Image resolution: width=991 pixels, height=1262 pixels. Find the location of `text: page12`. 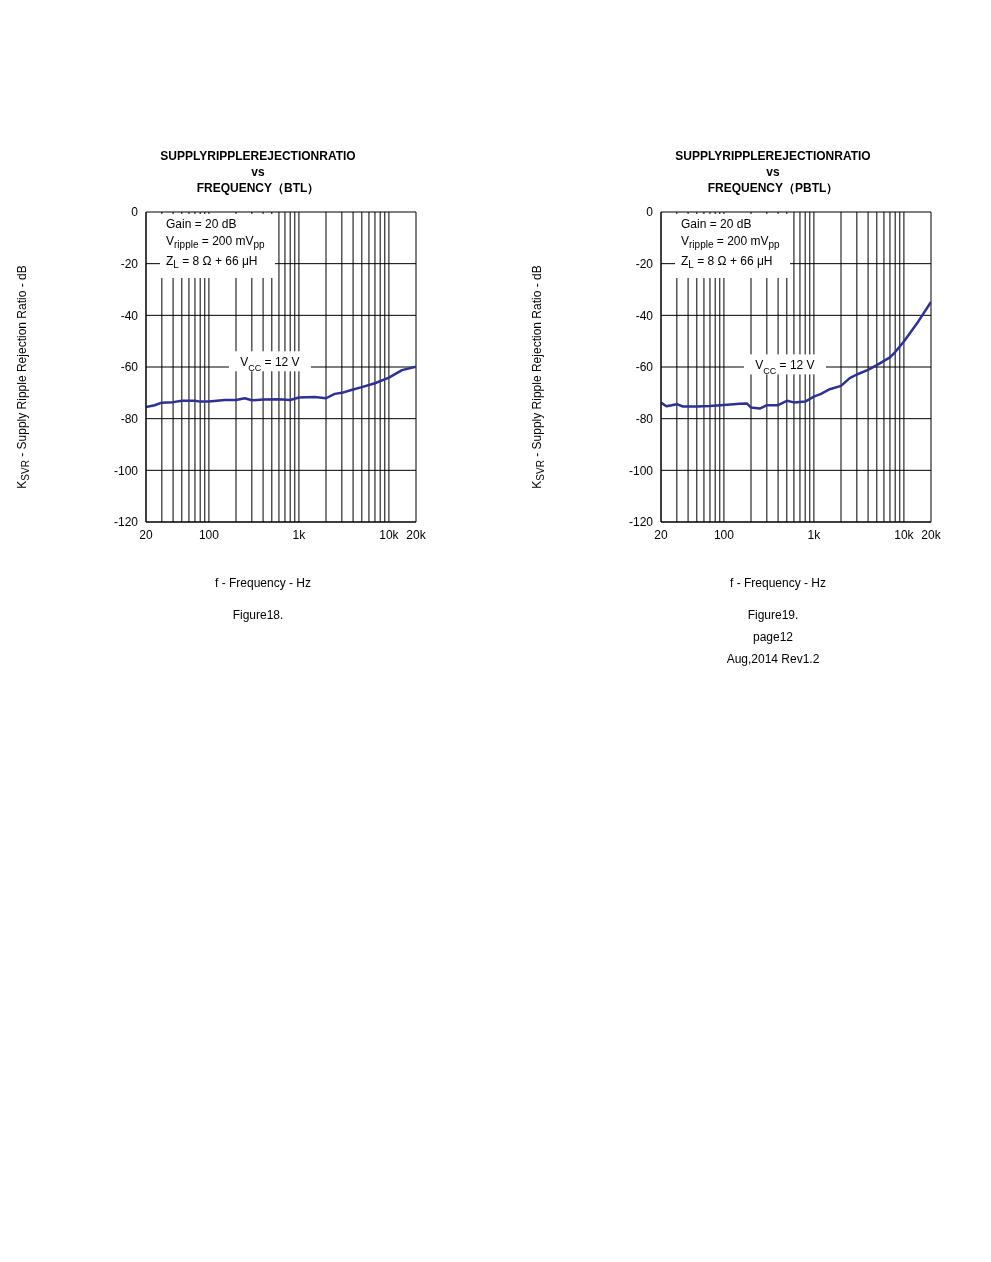

text: page12 is located at coordinates (773, 637).